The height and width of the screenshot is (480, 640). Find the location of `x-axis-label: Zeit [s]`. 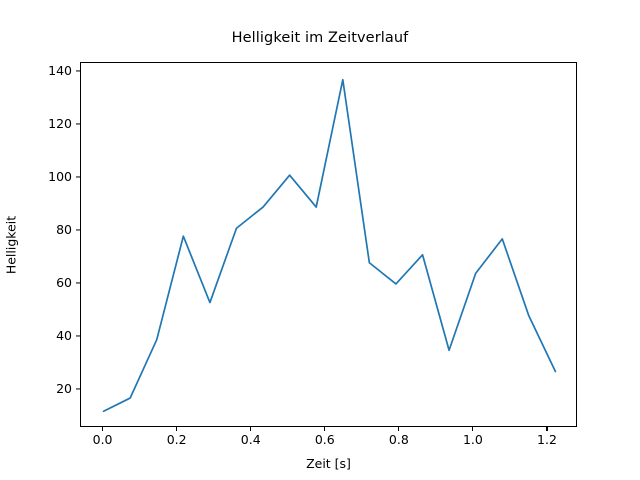

x-axis-label: Zeit [s] is located at coordinates (328, 463).